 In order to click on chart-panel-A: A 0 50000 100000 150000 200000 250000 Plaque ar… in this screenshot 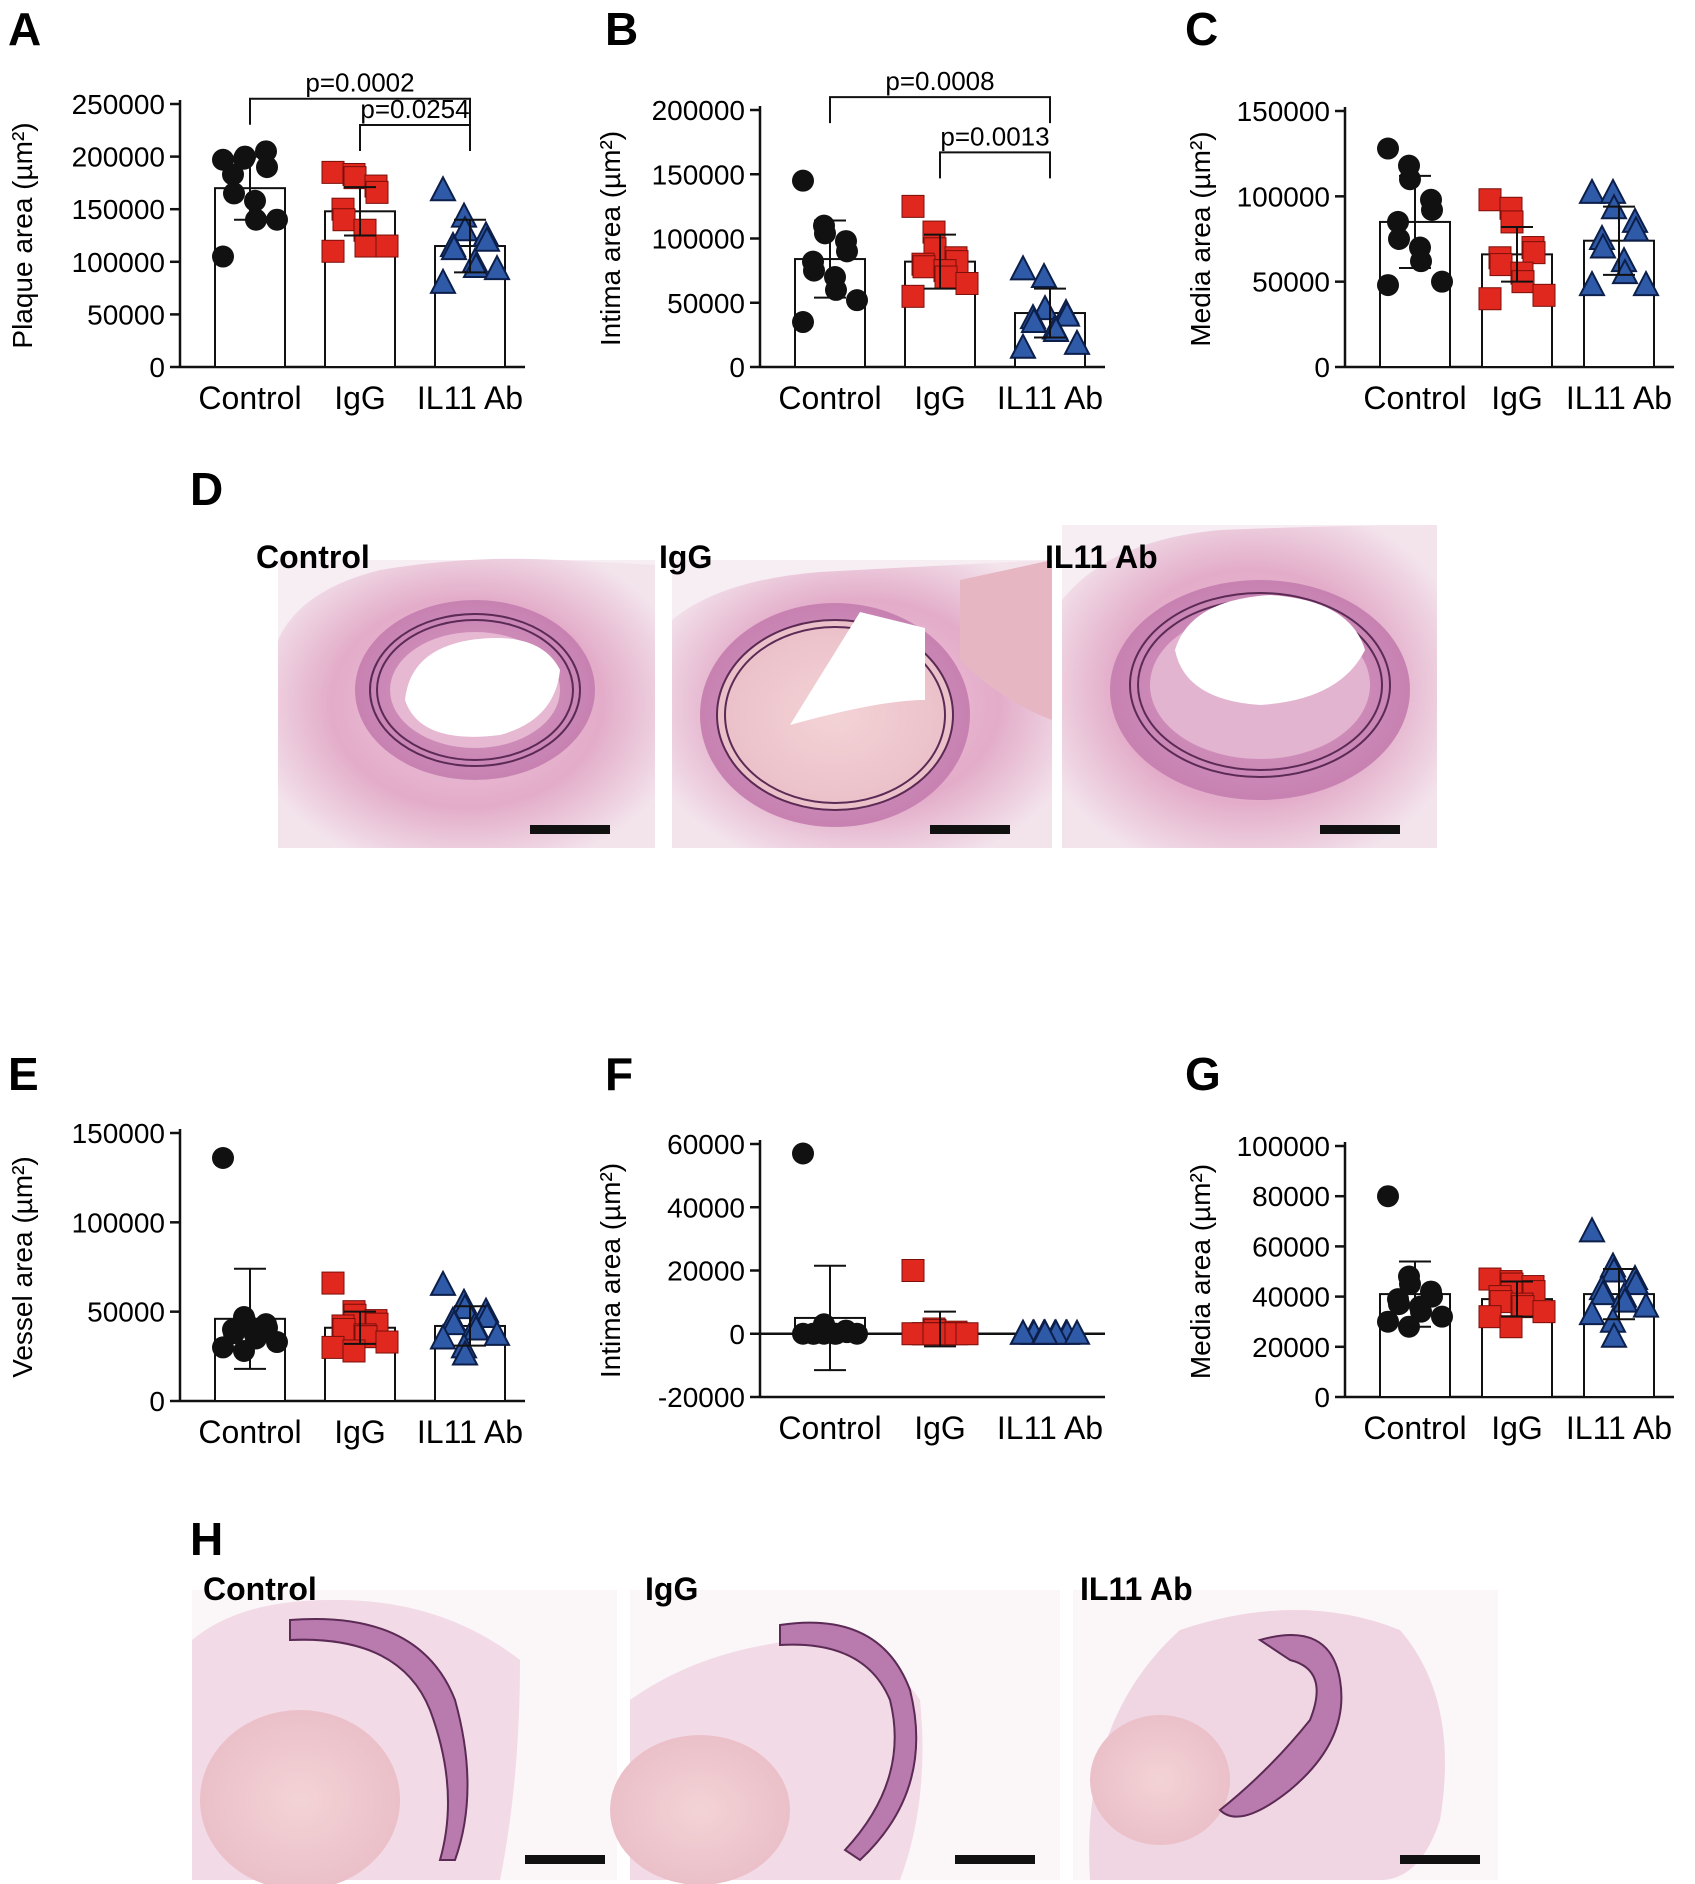, I will do `click(266, 209)`.